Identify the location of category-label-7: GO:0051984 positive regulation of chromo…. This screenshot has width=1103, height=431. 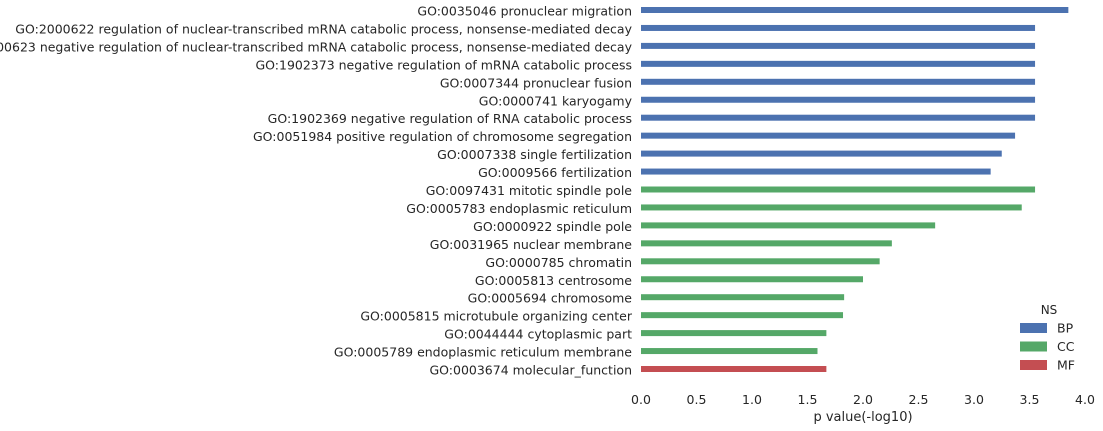
(442, 136).